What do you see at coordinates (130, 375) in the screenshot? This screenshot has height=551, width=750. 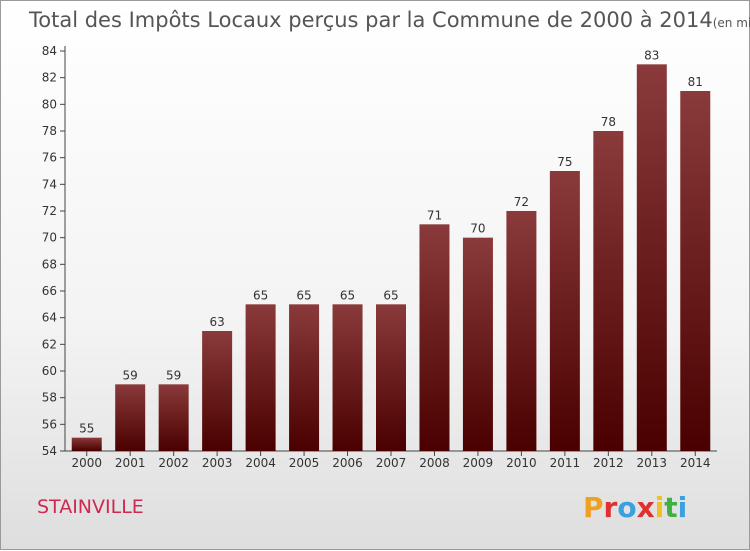 I see `value-label-2001: 59` at bounding box center [130, 375].